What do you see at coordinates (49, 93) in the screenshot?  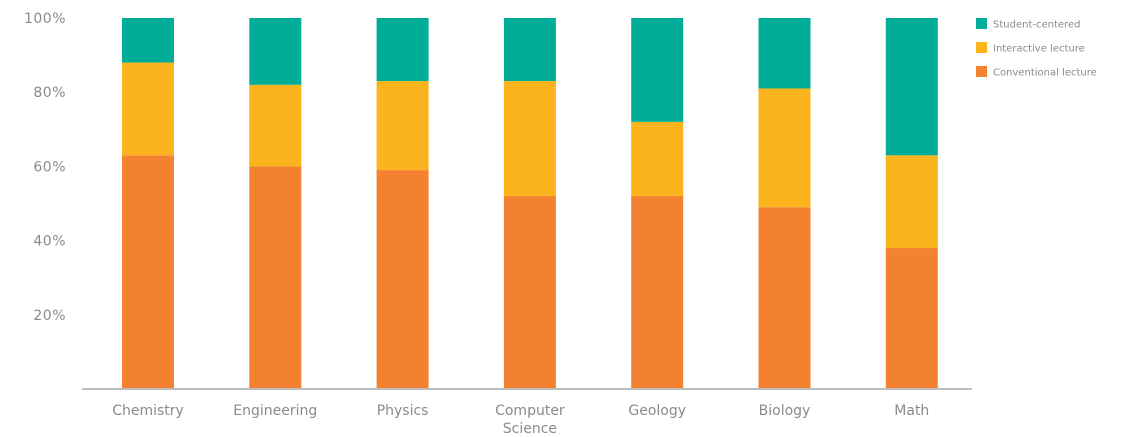 I see `y-tick-label-80: 80%` at bounding box center [49, 93].